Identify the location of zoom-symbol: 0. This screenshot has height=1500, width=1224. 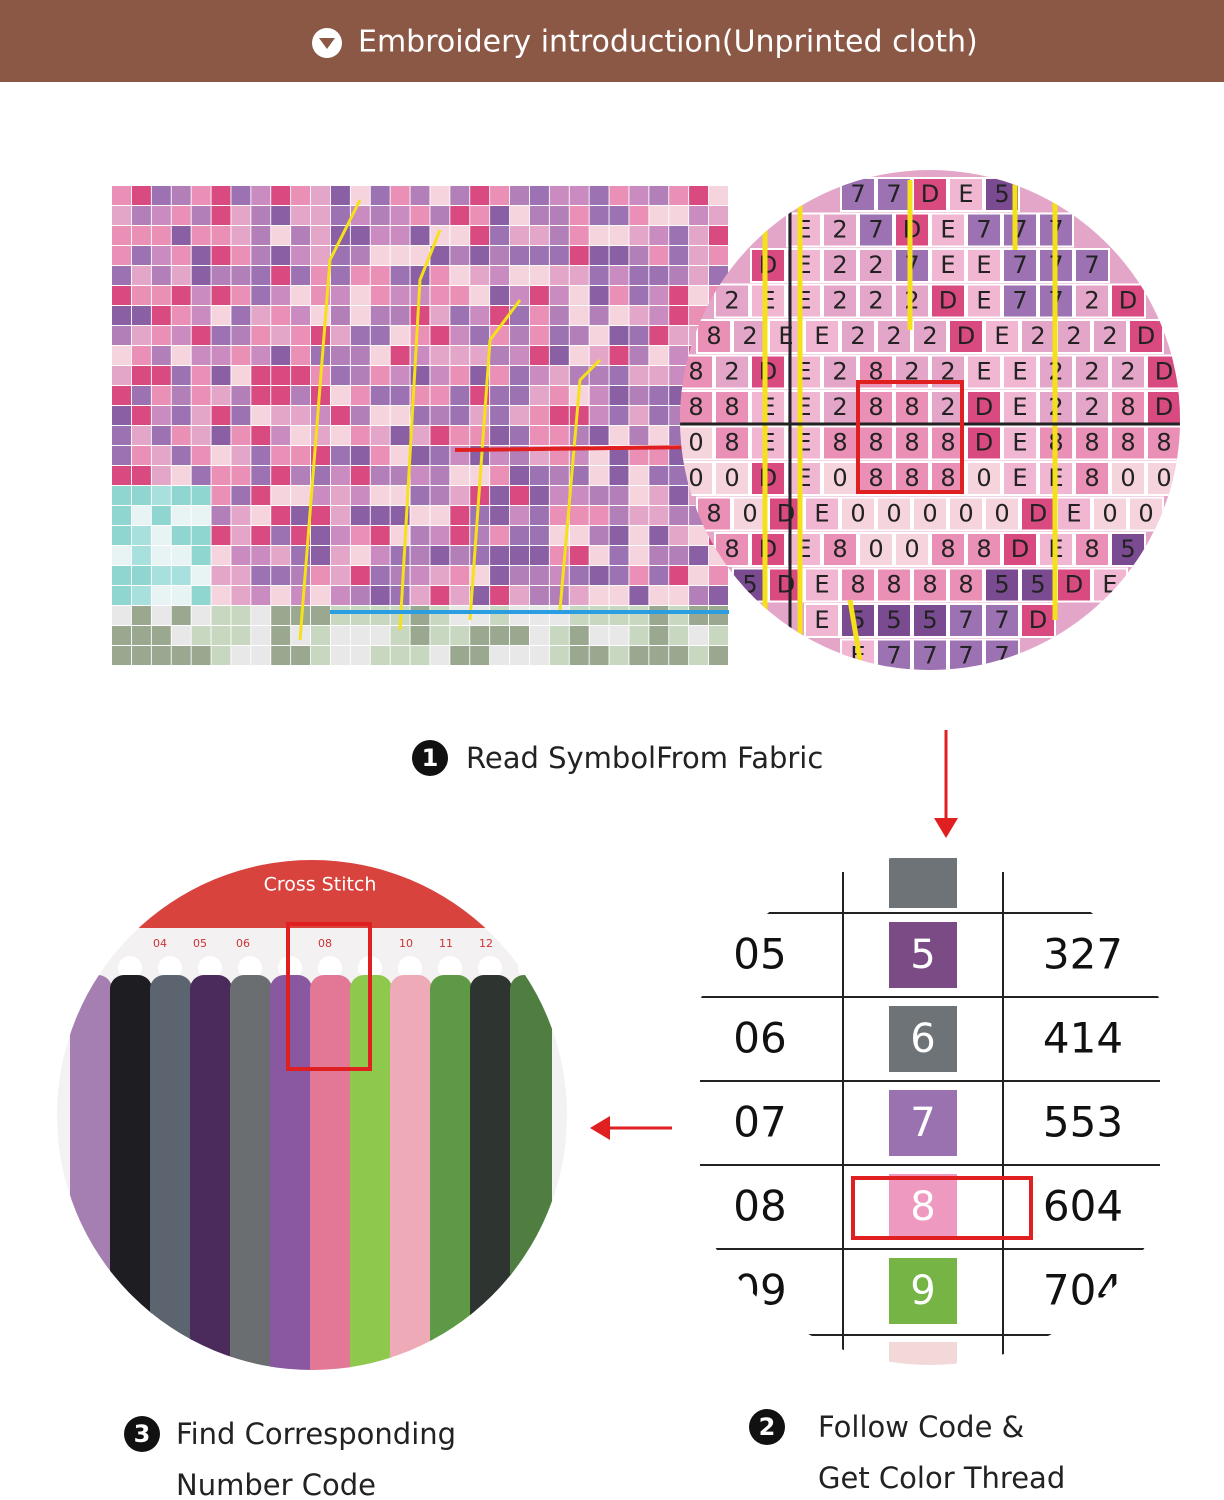
(1163, 478).